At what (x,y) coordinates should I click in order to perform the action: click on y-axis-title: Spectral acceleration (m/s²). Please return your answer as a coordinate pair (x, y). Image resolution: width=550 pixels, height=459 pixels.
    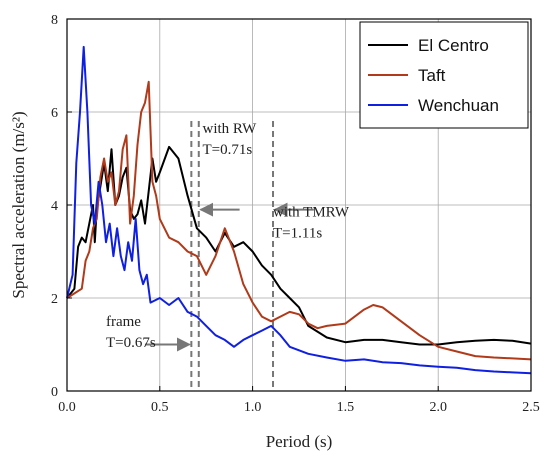
    Looking at the image, I should click on (18, 204).